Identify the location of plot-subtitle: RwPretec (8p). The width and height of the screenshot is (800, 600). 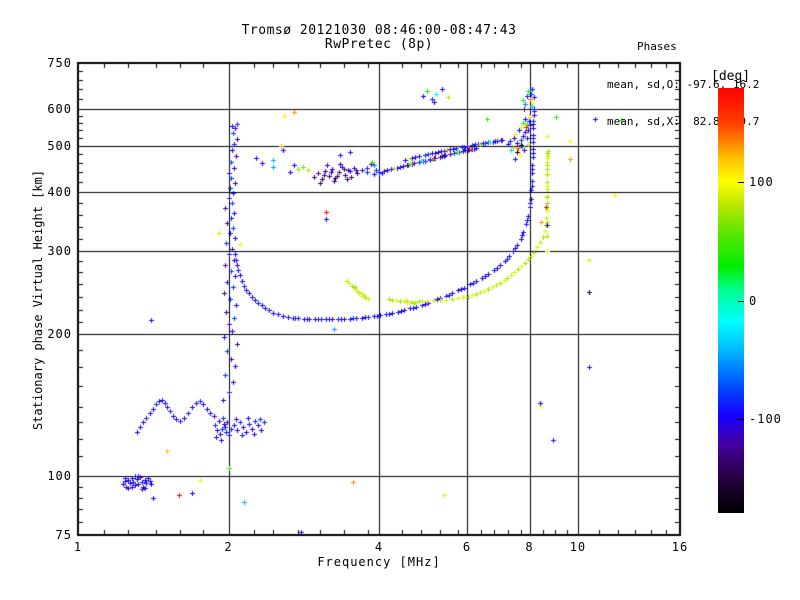
(379, 44).